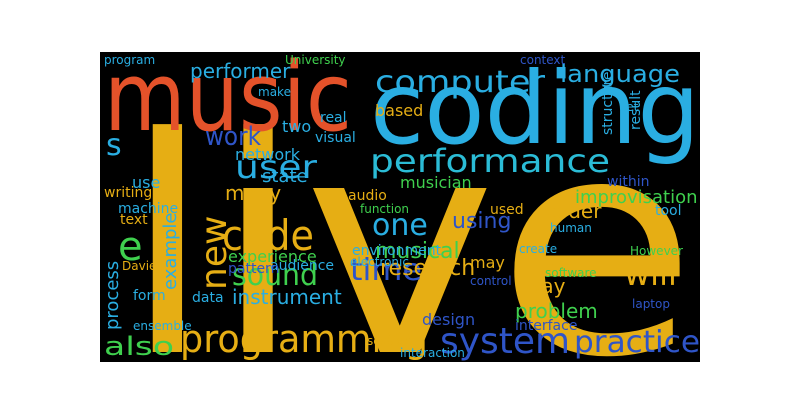 This screenshot has width=797, height=417. Describe the element at coordinates (460, 82) in the screenshot. I see `word: computer` at that location.